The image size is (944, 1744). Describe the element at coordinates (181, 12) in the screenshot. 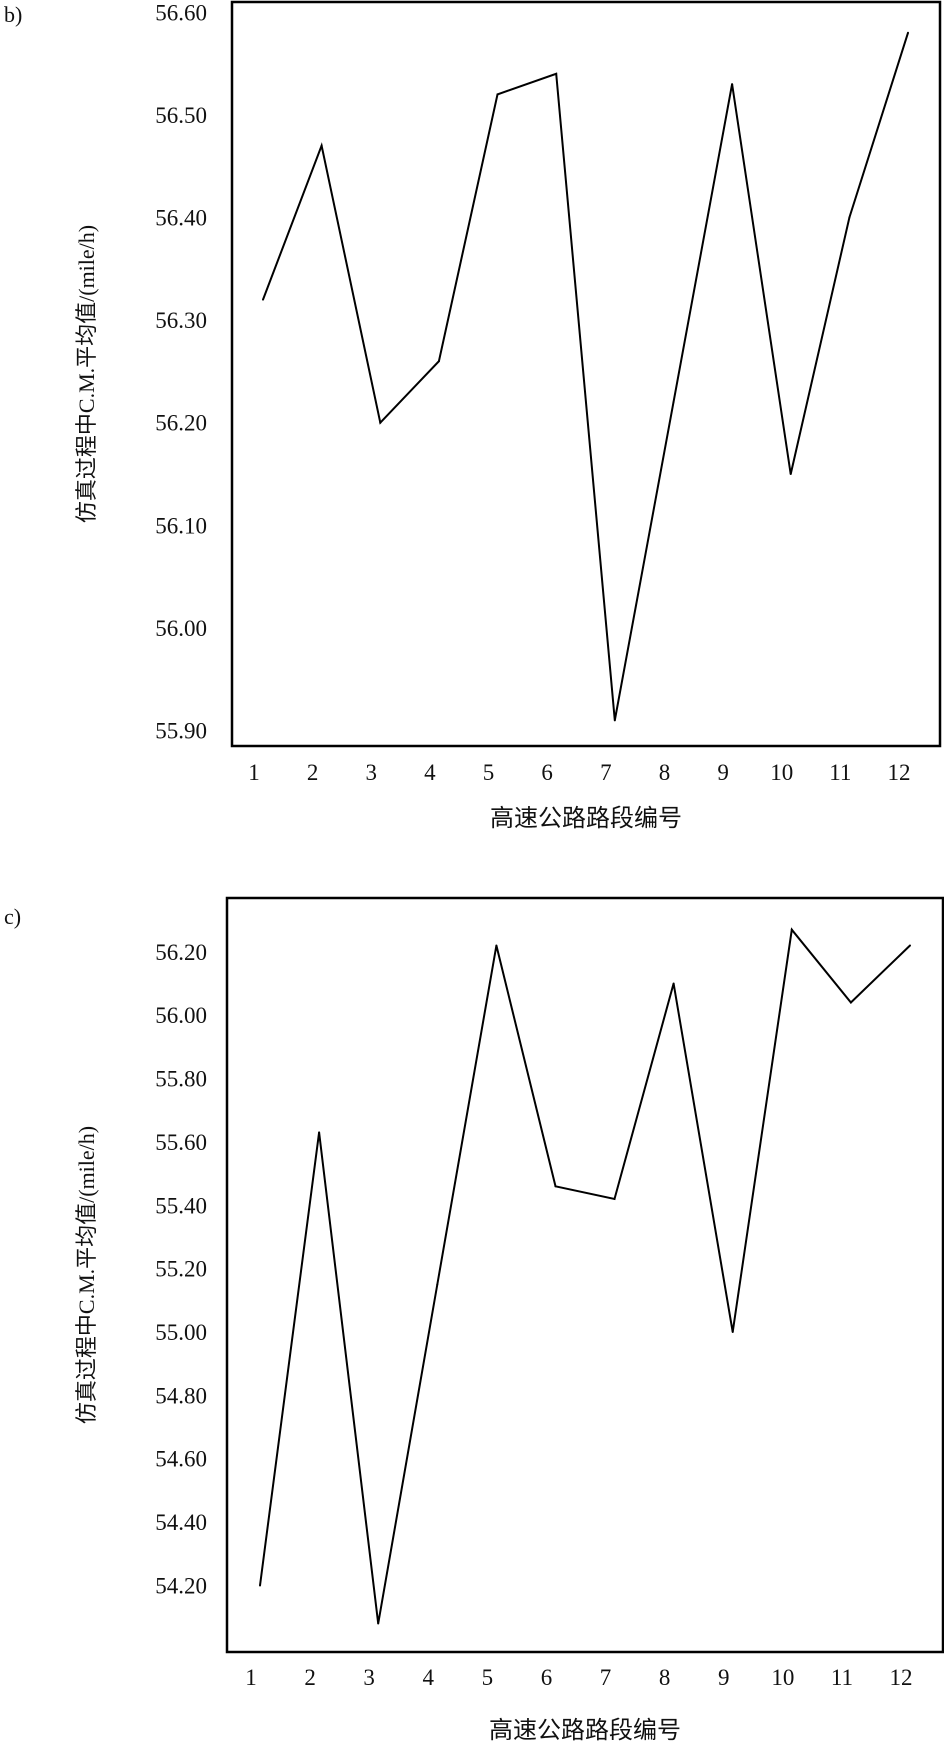

I see `y-tick-label: 56.60` at that location.